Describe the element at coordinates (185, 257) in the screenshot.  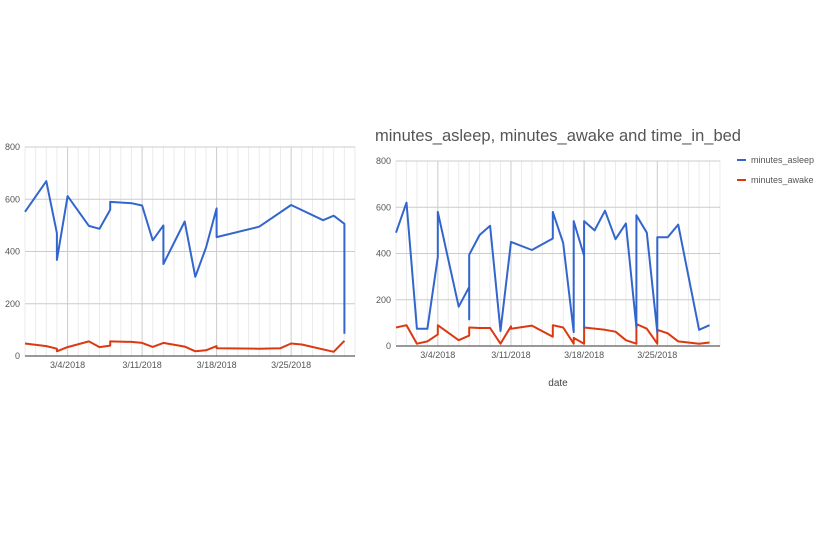
I see `series-line-asleep` at that location.